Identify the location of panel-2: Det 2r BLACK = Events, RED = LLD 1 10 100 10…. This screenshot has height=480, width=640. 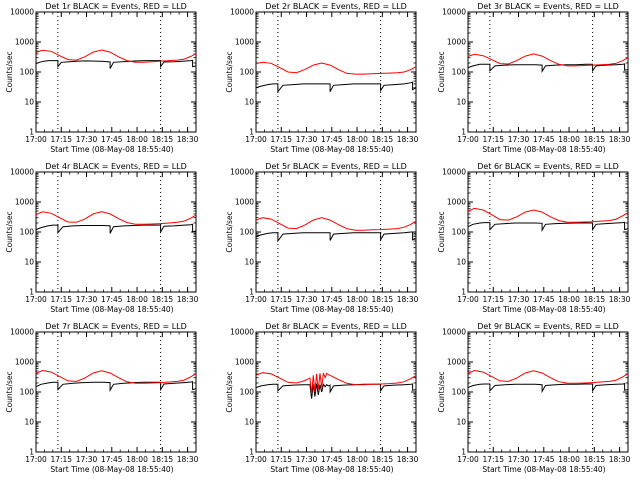
(322, 78).